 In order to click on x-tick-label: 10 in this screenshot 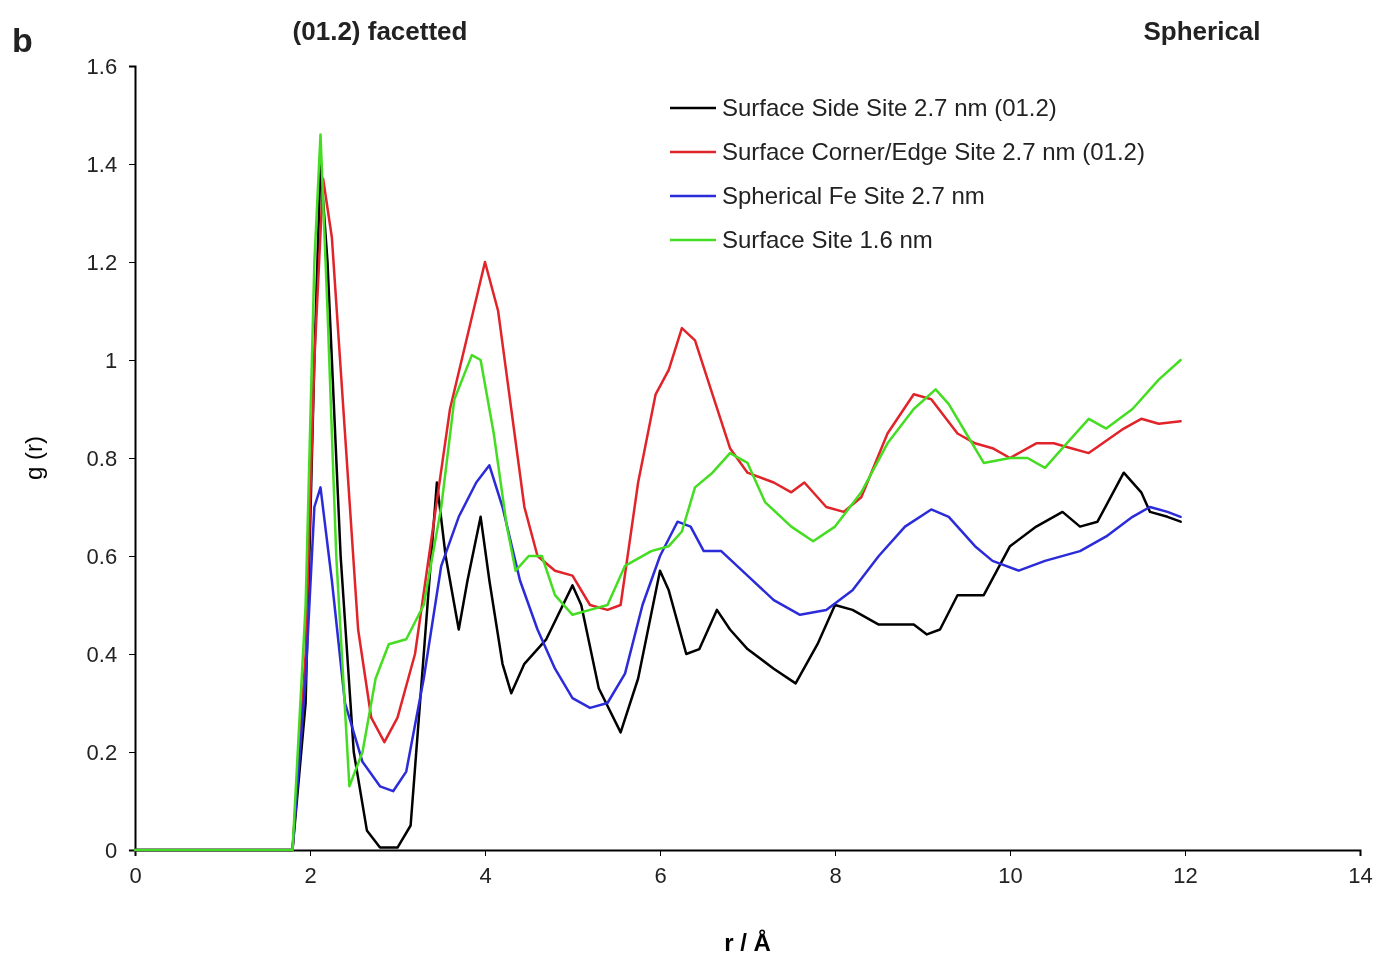, I will do `click(1010, 876)`.